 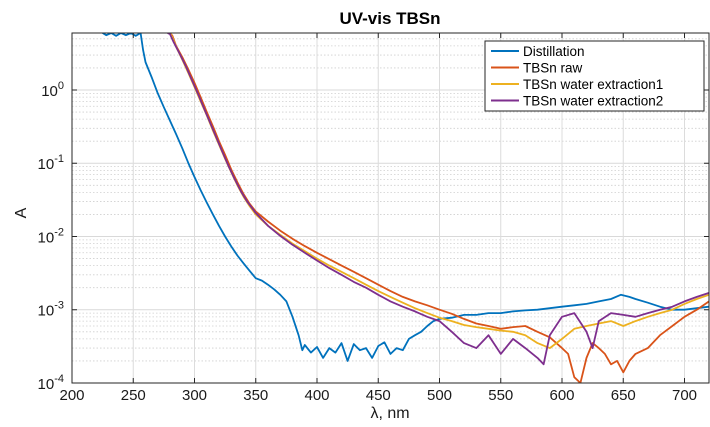 What do you see at coordinates (594, 76) in the screenshot?
I see `legend-box` at bounding box center [594, 76].